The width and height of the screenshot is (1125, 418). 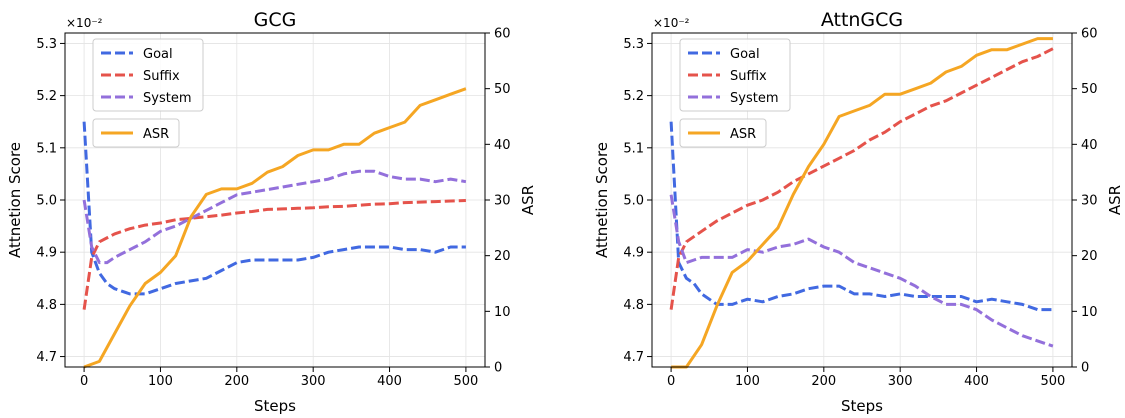 I want to click on series-line-suffix, so click(x=274, y=254).